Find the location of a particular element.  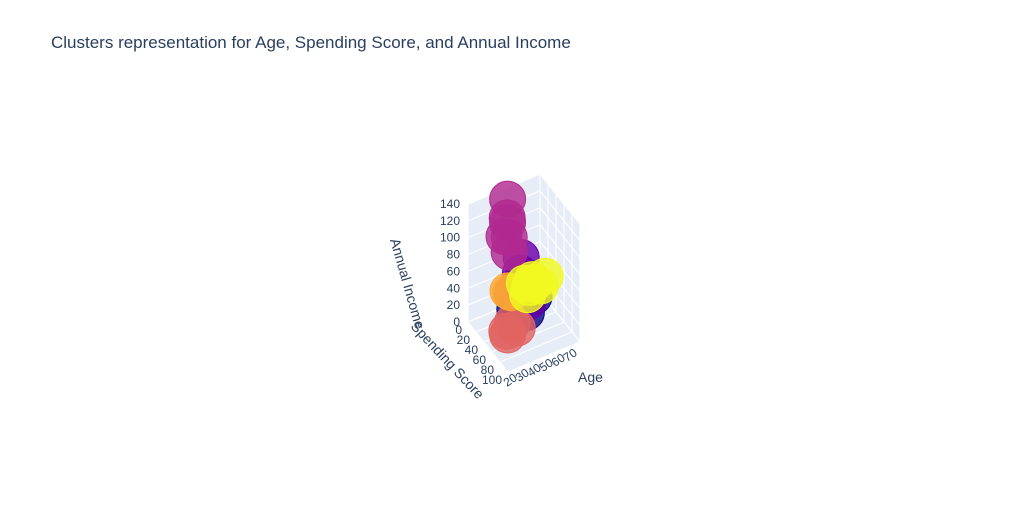

tick-label-income: 20 is located at coordinates (454, 305).